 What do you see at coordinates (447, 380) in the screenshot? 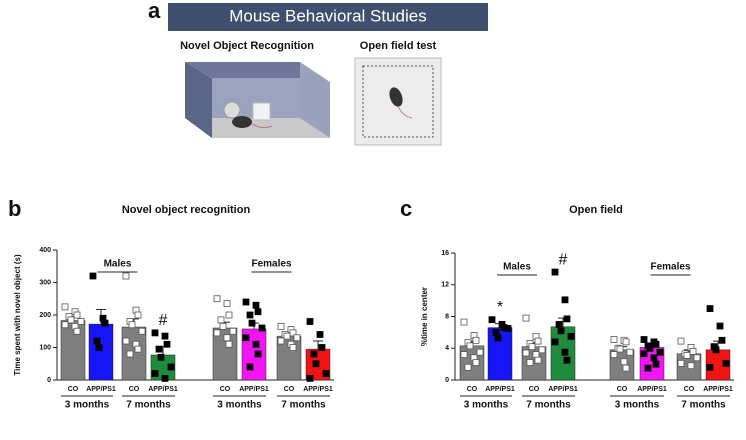
I see `y-tick-label: 0` at bounding box center [447, 380].